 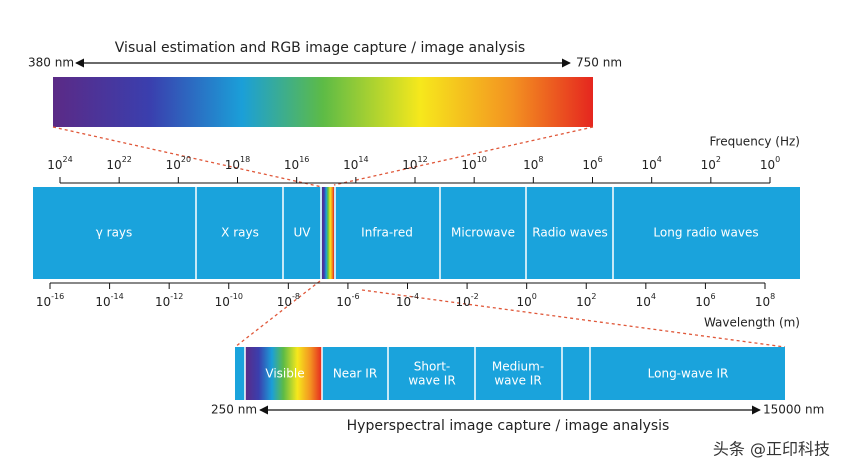 What do you see at coordinates (415, 296) in the screenshot?
I see `tick-exponent: -4` at bounding box center [415, 296].